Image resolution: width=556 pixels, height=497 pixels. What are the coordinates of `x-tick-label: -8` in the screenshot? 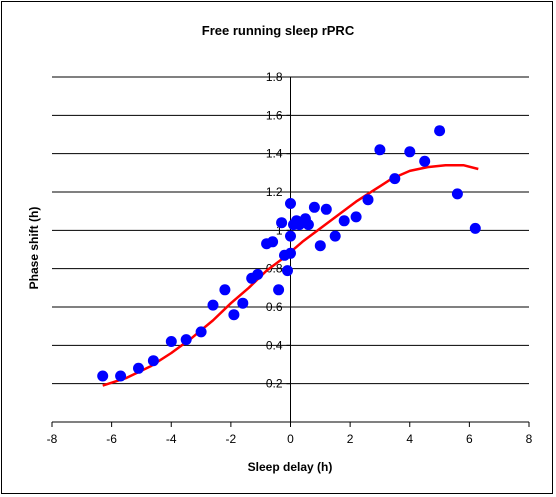 It's located at (52, 439).